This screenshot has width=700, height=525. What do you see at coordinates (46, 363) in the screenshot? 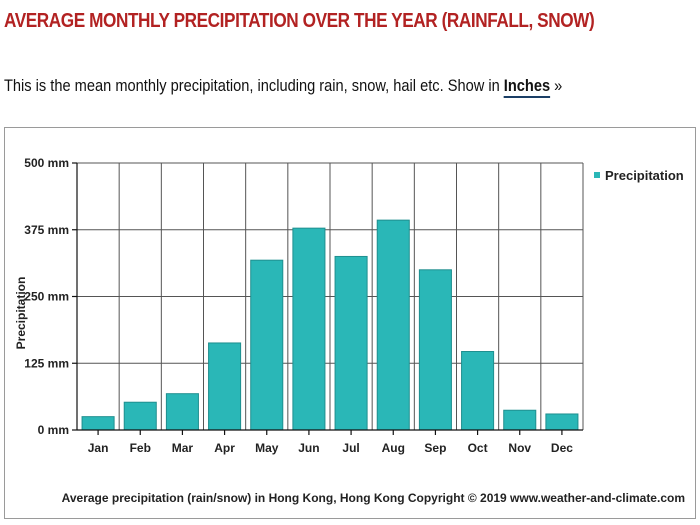
I see `y-tick-label: 125 mm` at bounding box center [46, 363].